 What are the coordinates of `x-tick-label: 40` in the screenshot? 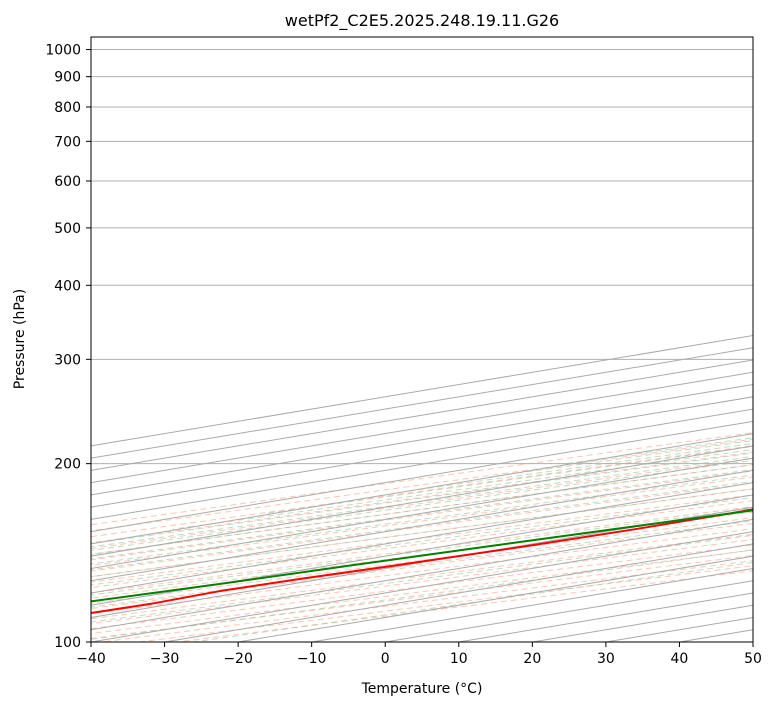 It's located at (680, 659).